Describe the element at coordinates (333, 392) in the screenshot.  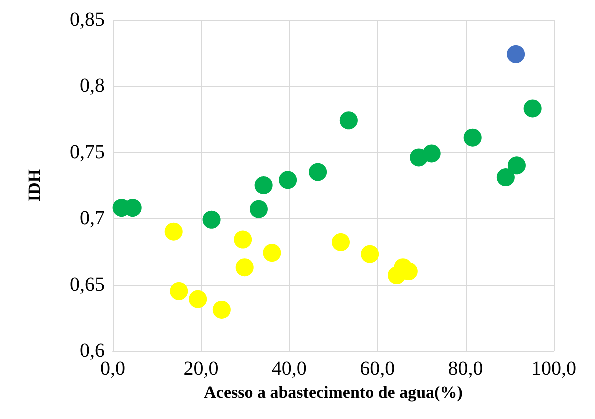
I see `x-axis-title: Acesso a abastecimento de agua(%)` at that location.